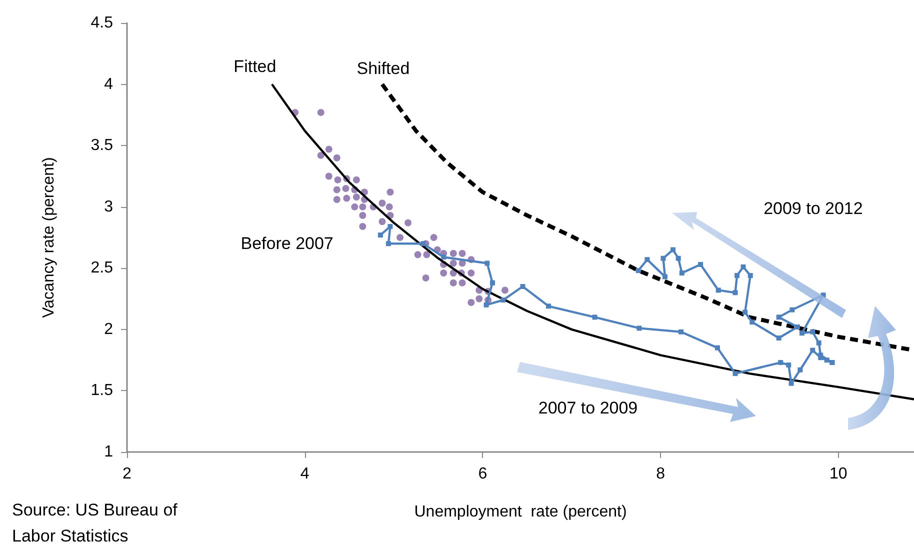 This screenshot has width=914, height=560. I want to click on x-tick-label: 2, so click(127, 474).